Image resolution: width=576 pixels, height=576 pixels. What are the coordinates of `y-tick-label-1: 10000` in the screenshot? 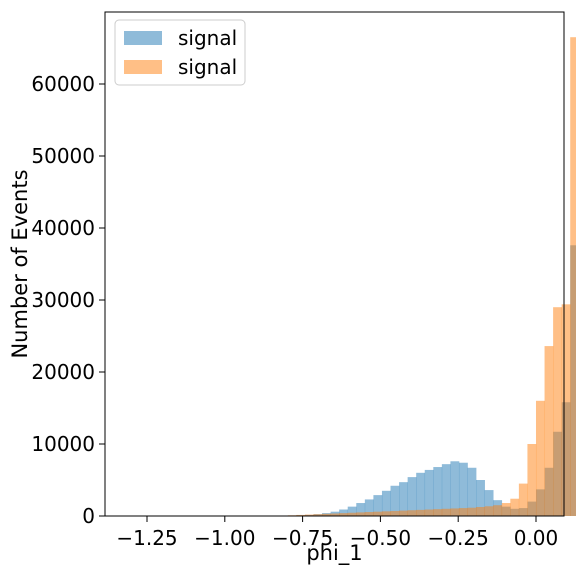 It's located at (63, 444).